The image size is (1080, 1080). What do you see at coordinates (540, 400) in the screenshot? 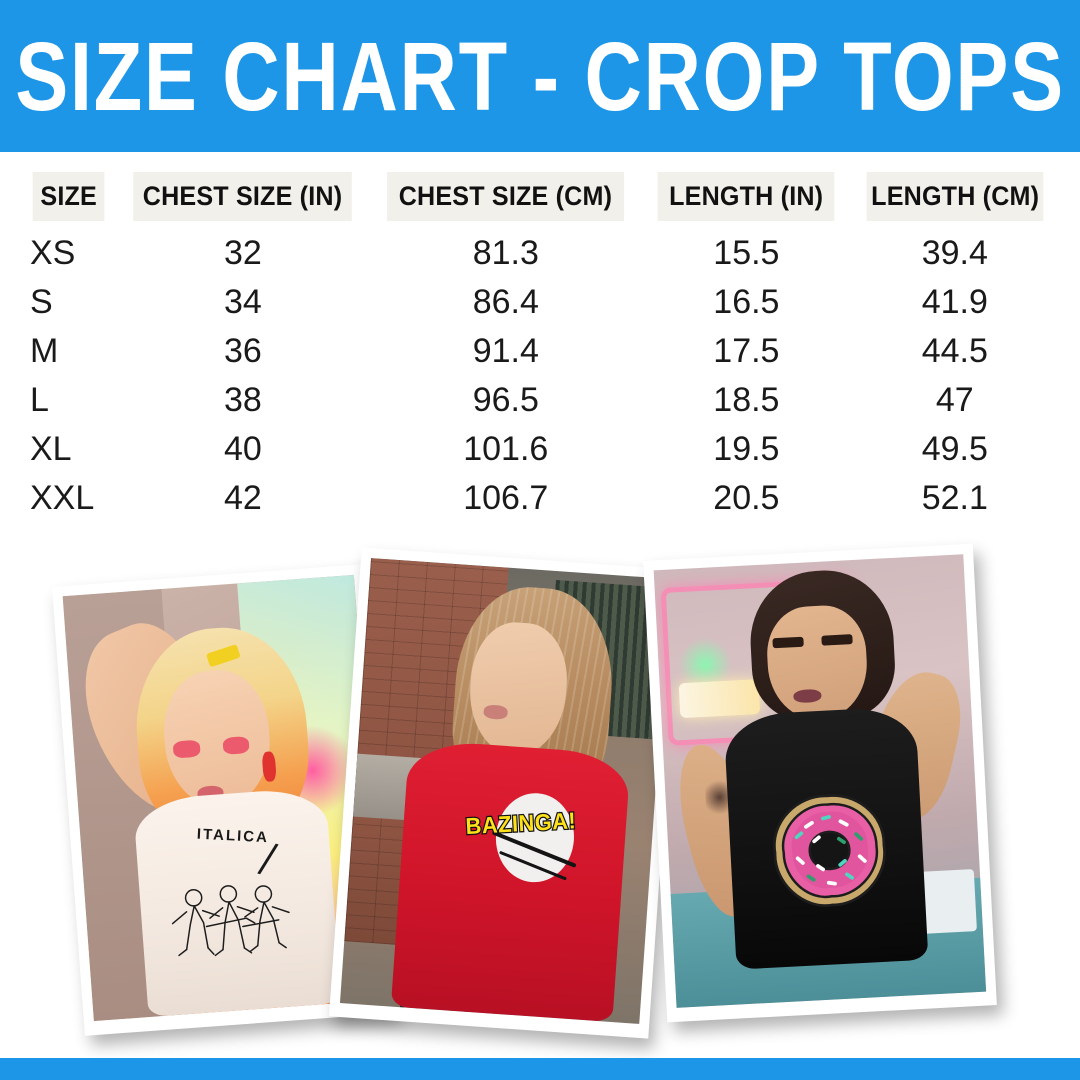
I see `table-row: L 38 96.5 18.5 47` at bounding box center [540, 400].